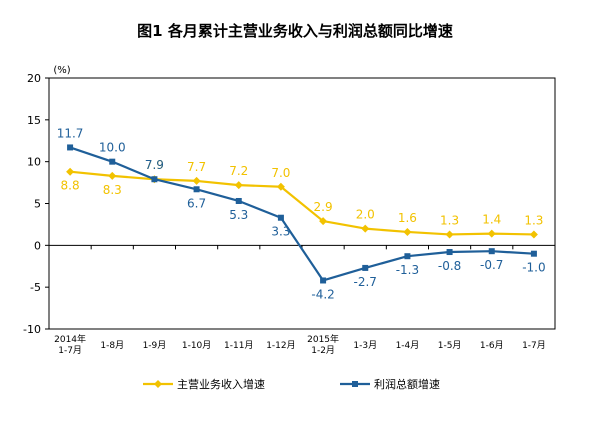 Image resolution: width=590 pixels, height=421 pixels. What do you see at coordinates (70, 339) in the screenshot?
I see `x-tick-label: 2014年` at bounding box center [70, 339].